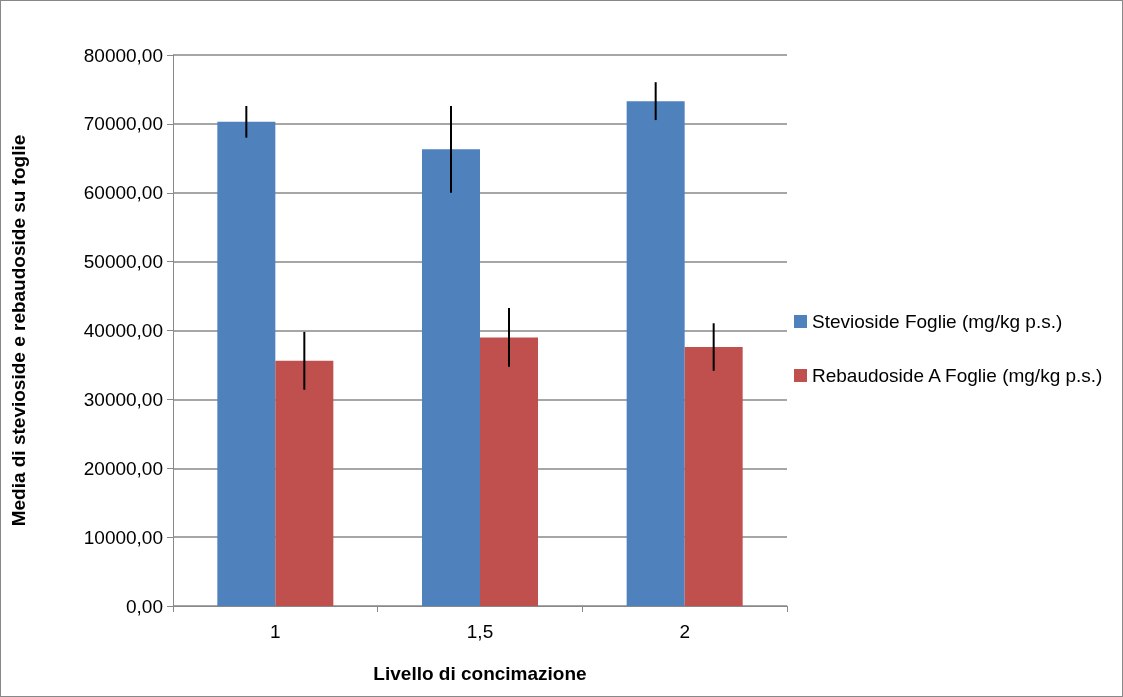 The height and width of the screenshot is (697, 1123). Describe the element at coordinates (123, 330) in the screenshot. I see `y-tick-label: 40000,00` at that location.